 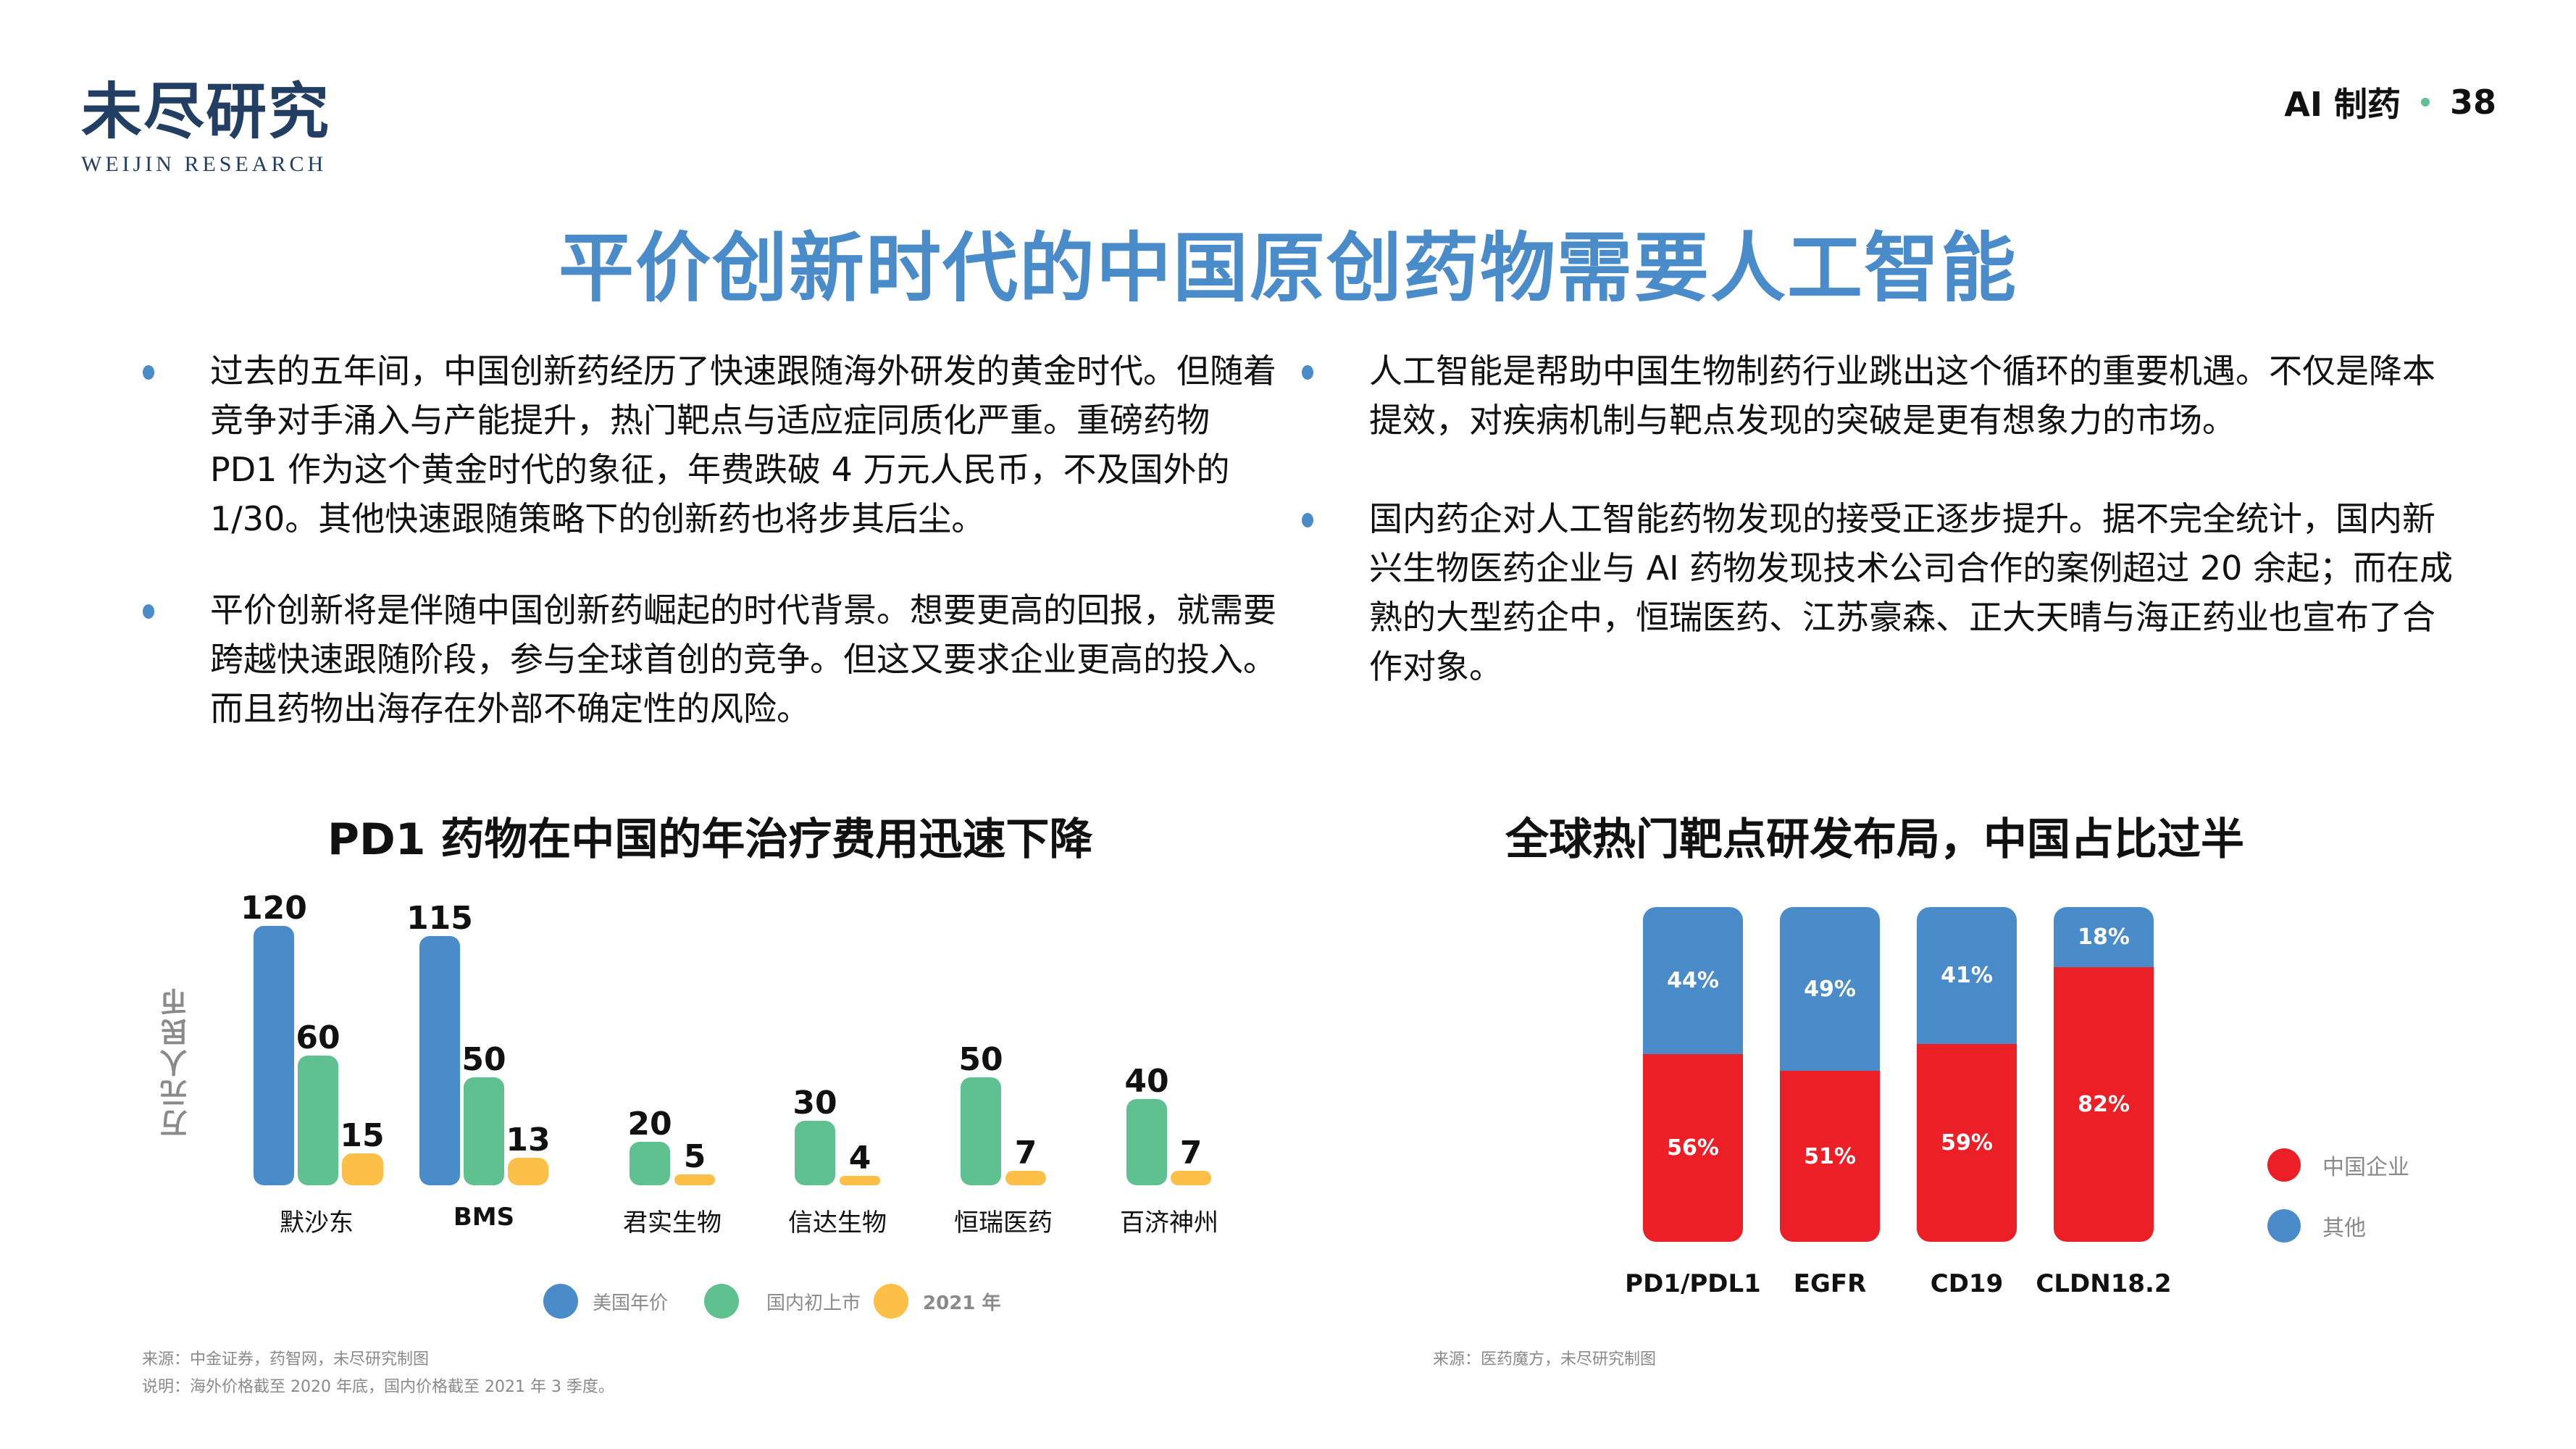 What do you see at coordinates (204, 164) in the screenshot?
I see `logo-english: WEIJIN RESEARCH` at bounding box center [204, 164].